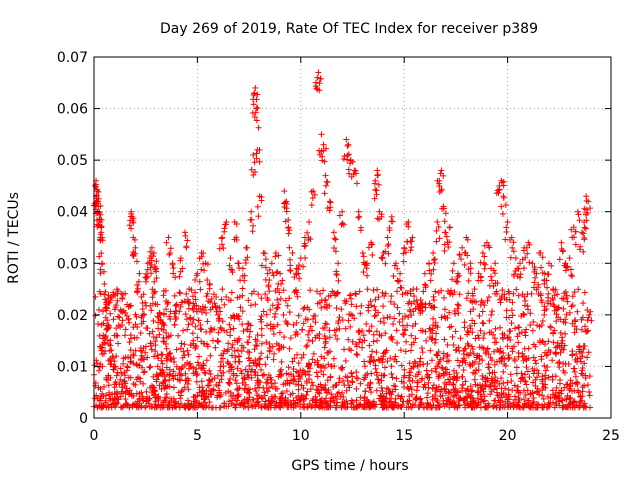  I want to click on y-tick-label: 0.04, so click(72, 213).